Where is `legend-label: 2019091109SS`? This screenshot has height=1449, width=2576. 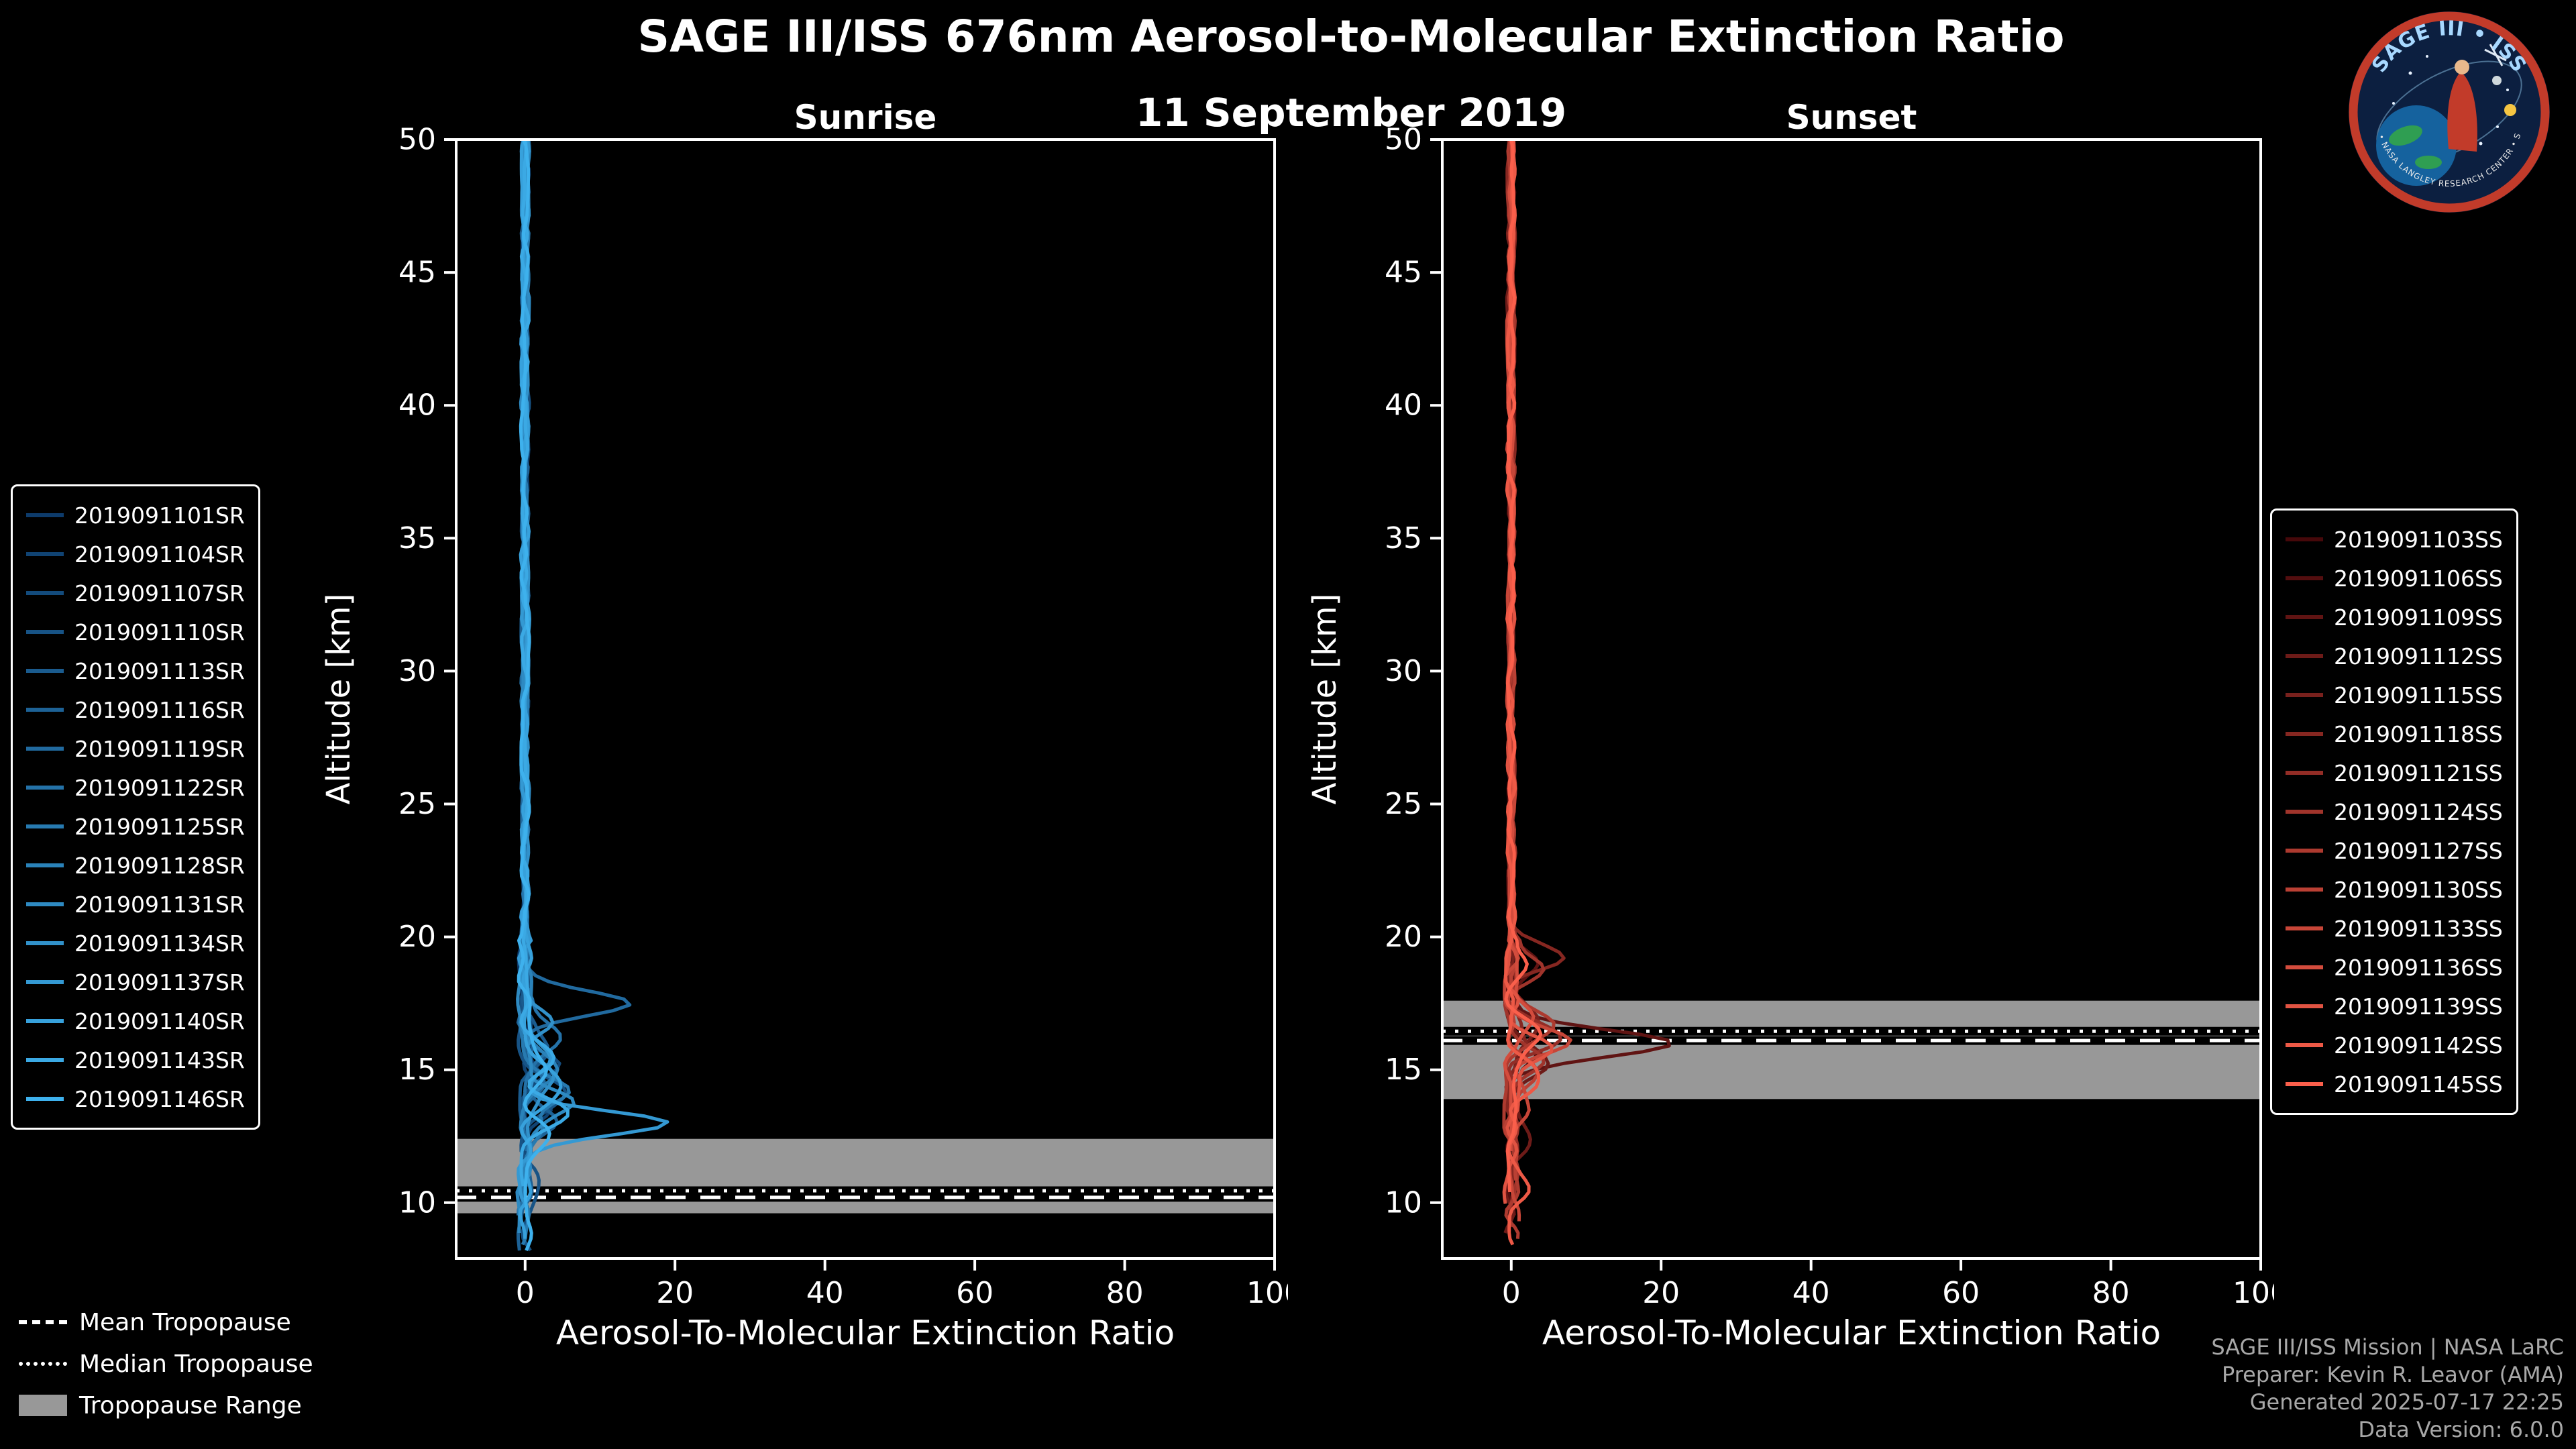 legend-label: 2019091109SS is located at coordinates (2418, 617).